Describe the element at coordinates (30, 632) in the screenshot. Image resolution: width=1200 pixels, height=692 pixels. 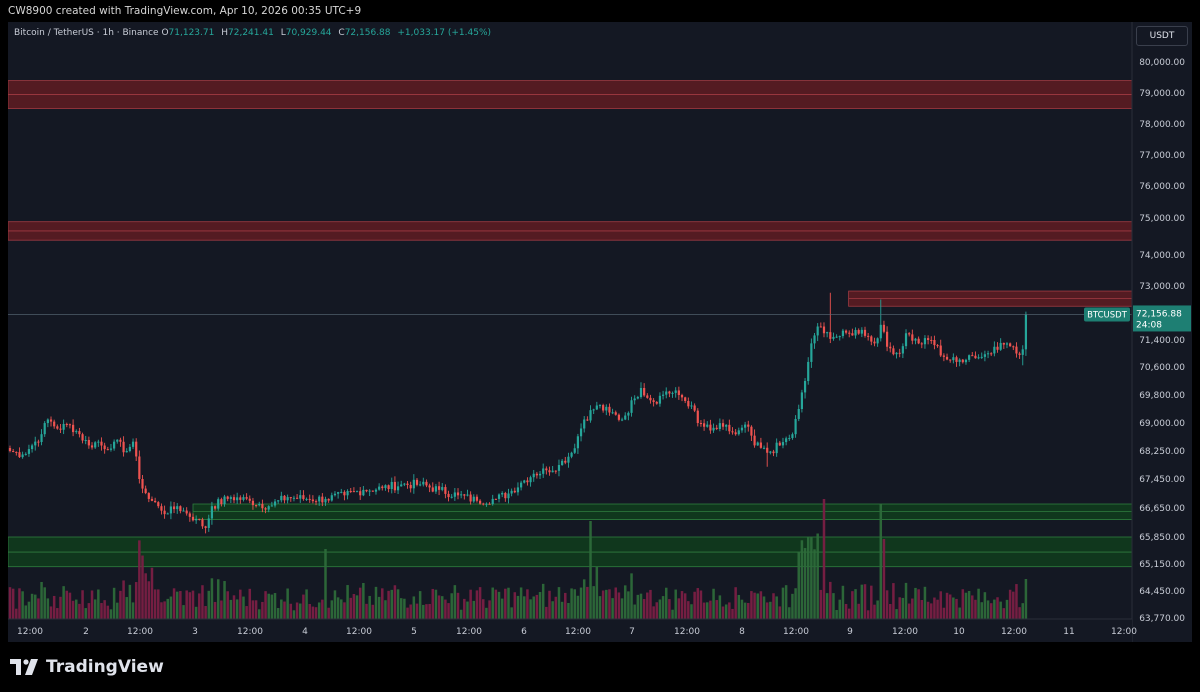
I see `time-tick-label-0: 12:00` at that location.